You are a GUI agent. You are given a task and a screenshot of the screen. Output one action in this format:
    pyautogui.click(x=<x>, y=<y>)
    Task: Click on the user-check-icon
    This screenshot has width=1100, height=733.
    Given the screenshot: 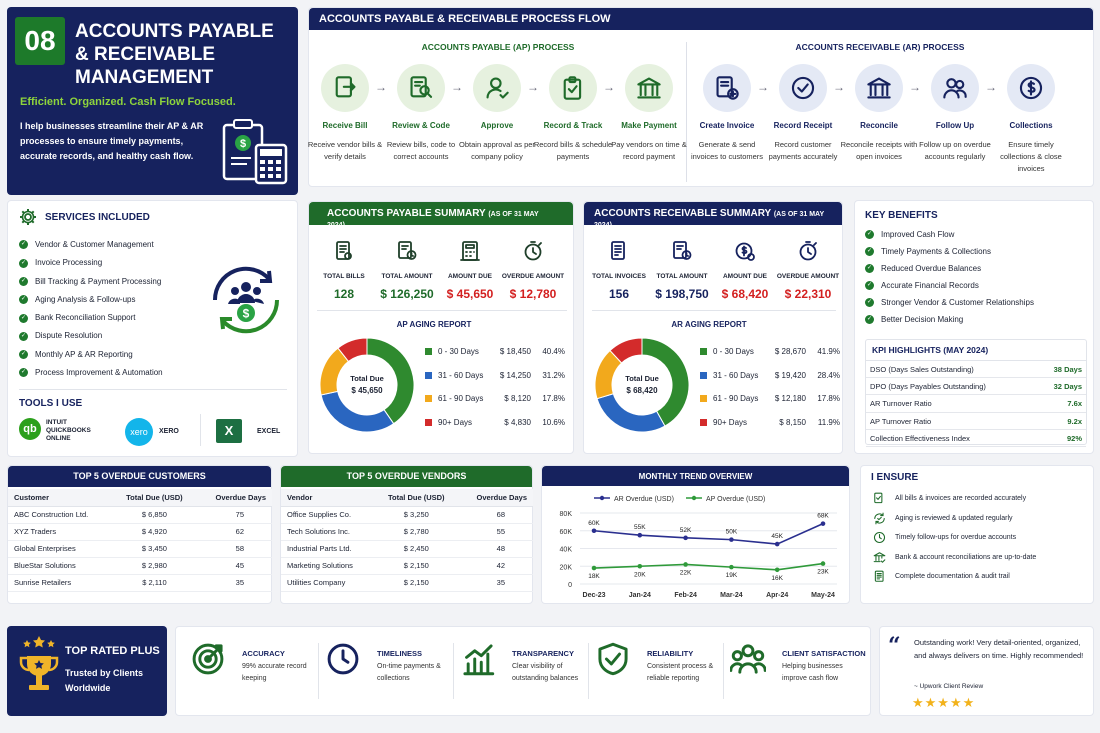 What is the action you would take?
    pyautogui.click(x=497, y=88)
    